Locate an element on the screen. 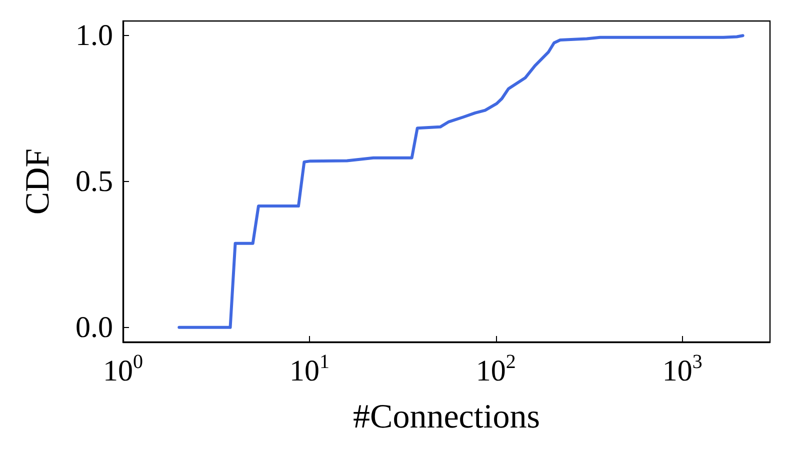 The height and width of the screenshot is (450, 788). y-tick-label: 1.0 is located at coordinates (94, 35).